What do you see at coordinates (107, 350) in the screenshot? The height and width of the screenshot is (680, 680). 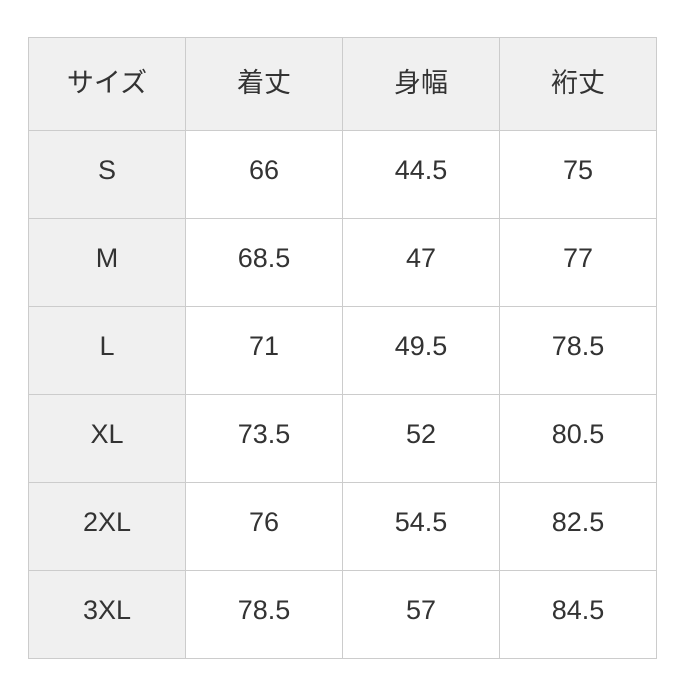 I see `row-header-size: L` at bounding box center [107, 350].